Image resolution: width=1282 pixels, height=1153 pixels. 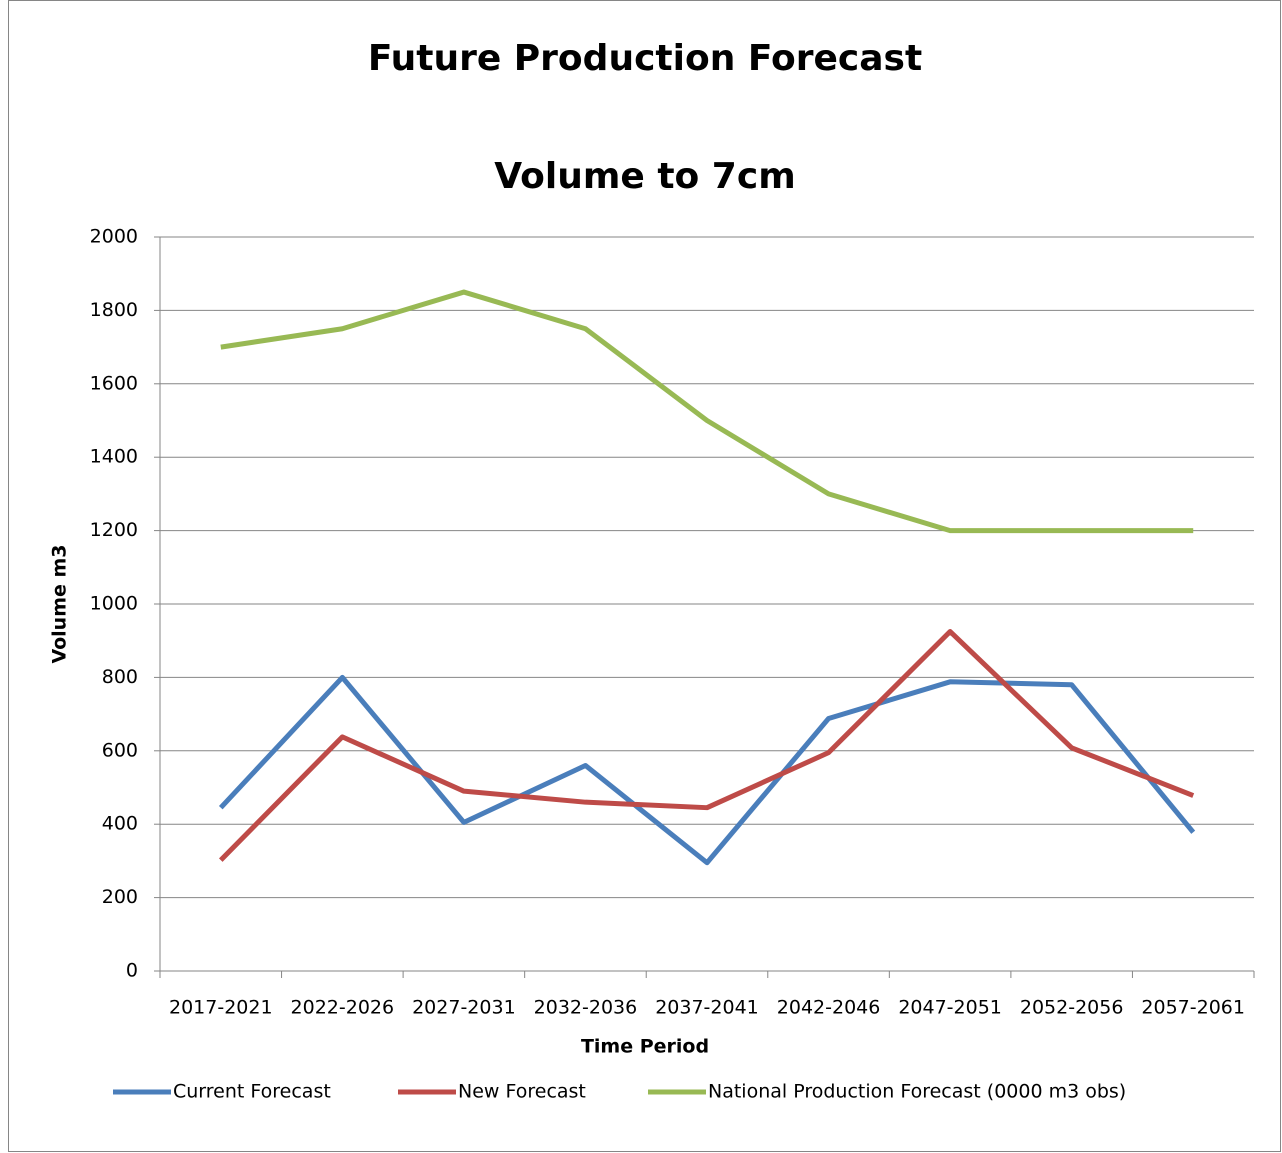 I want to click on y-tick-label: 1600, so click(x=114, y=383).